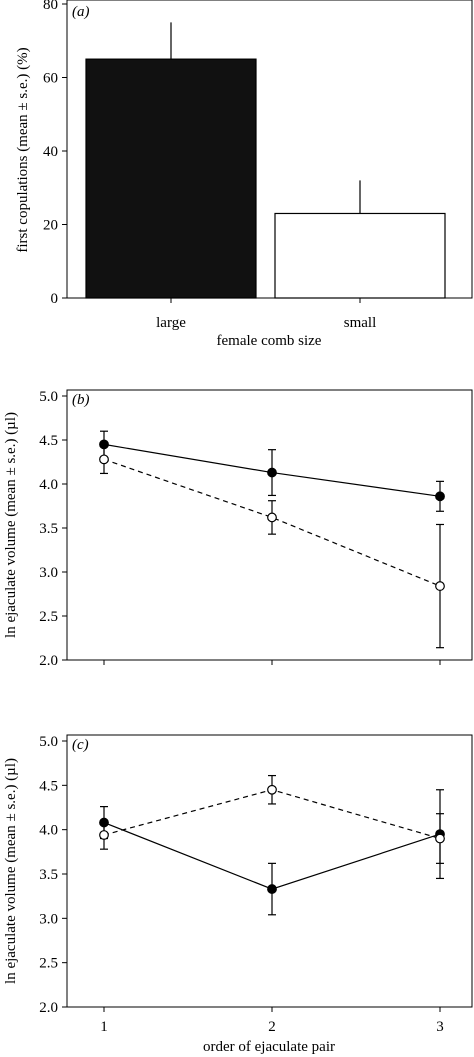 The image size is (474, 1057). I want to click on panel-b-x-ticks, so click(272, 662).